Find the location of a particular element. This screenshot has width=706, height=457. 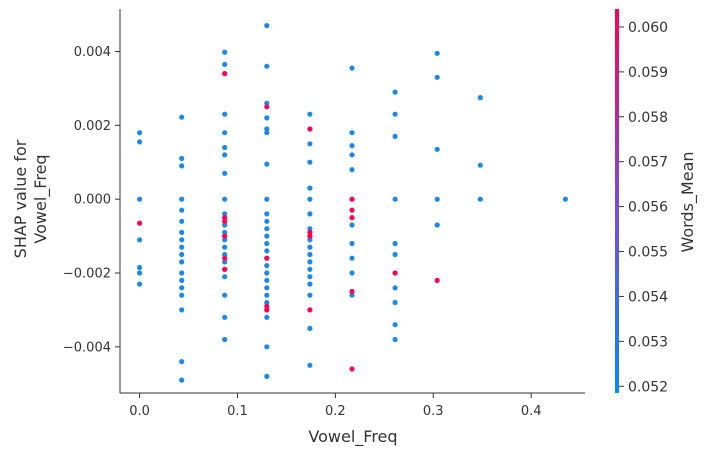

colorbar-tick-label: 0.060 is located at coordinates (648, 28).